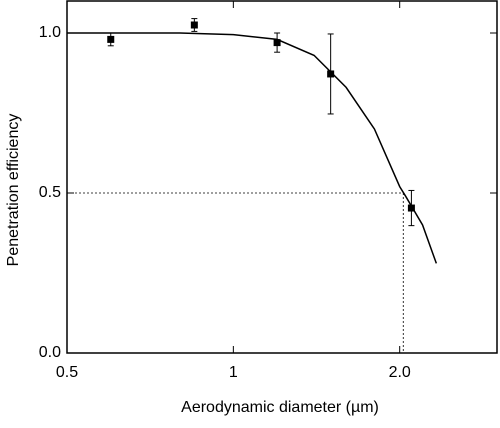 The width and height of the screenshot is (500, 428). I want to click on y-tick-label: 0.5, so click(50, 192).